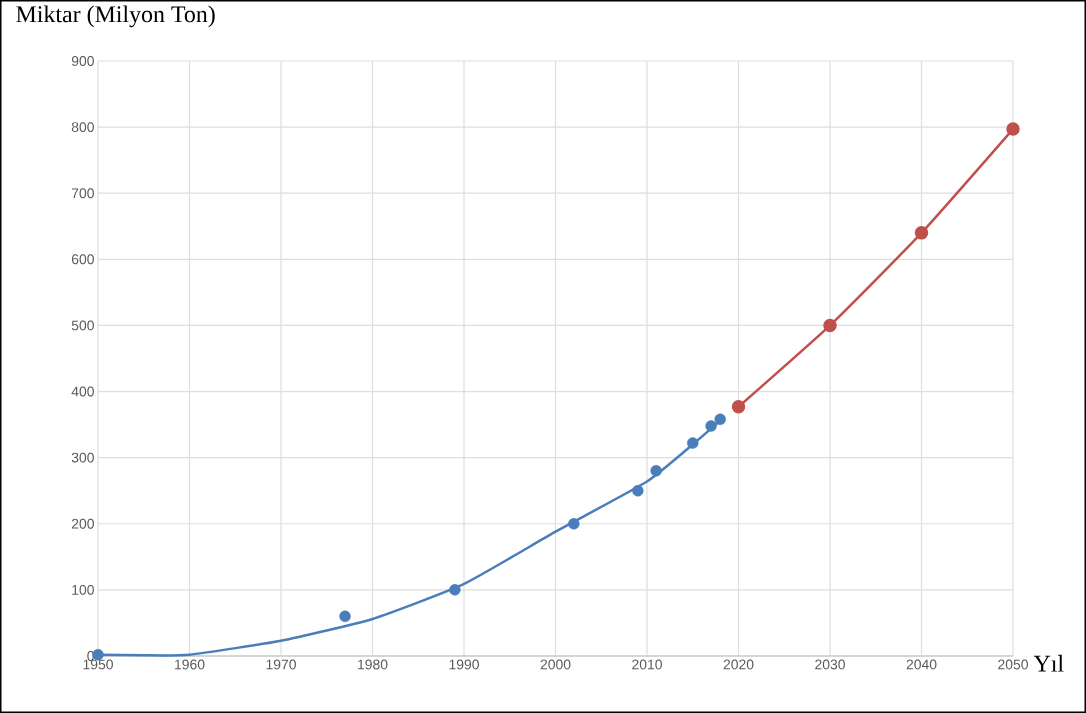 The image size is (1086, 713). Describe the element at coordinates (82, 259) in the screenshot. I see `y-tick-label: 600` at that location.